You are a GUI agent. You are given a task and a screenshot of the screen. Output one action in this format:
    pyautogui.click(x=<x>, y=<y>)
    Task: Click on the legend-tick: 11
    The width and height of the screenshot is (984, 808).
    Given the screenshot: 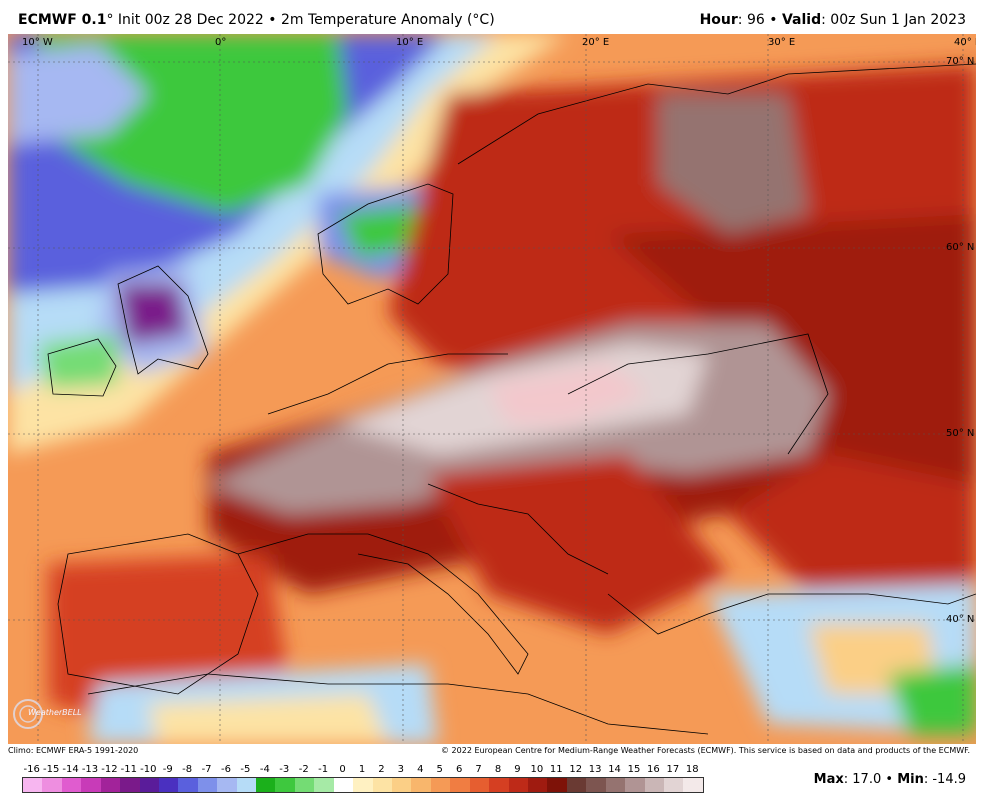 What is the action you would take?
    pyautogui.click(x=556, y=769)
    